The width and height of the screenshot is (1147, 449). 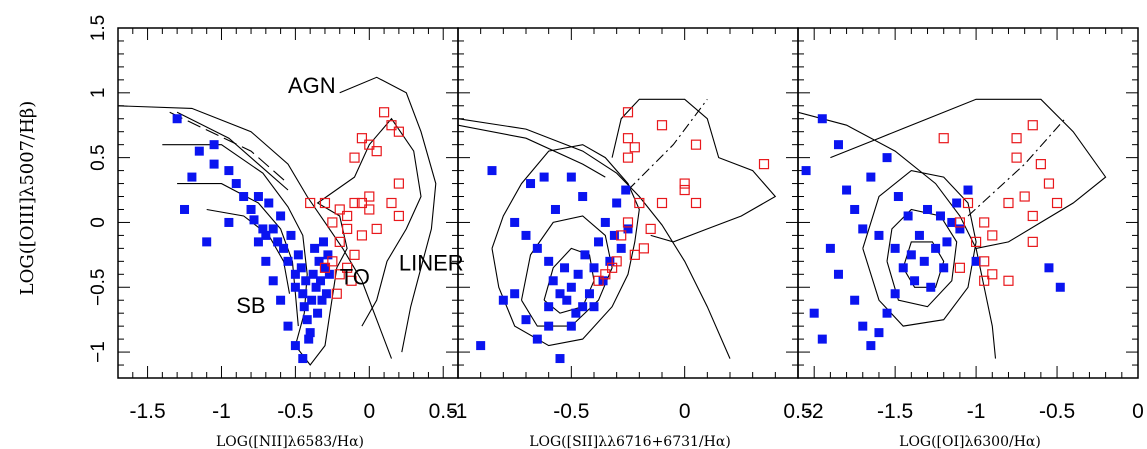 I want to click on annotation: LINER, so click(x=431, y=262).